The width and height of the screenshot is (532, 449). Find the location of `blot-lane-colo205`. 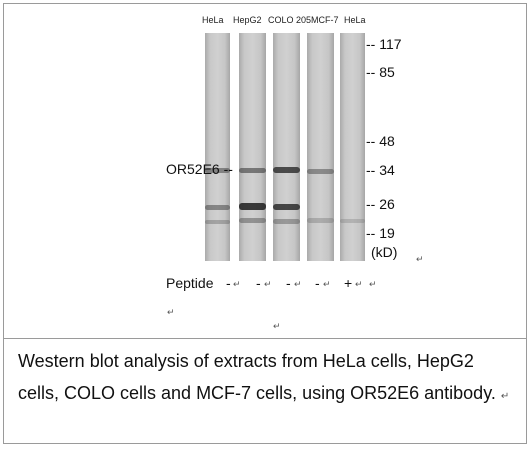

blot-lane-colo205 is located at coordinates (286, 147).